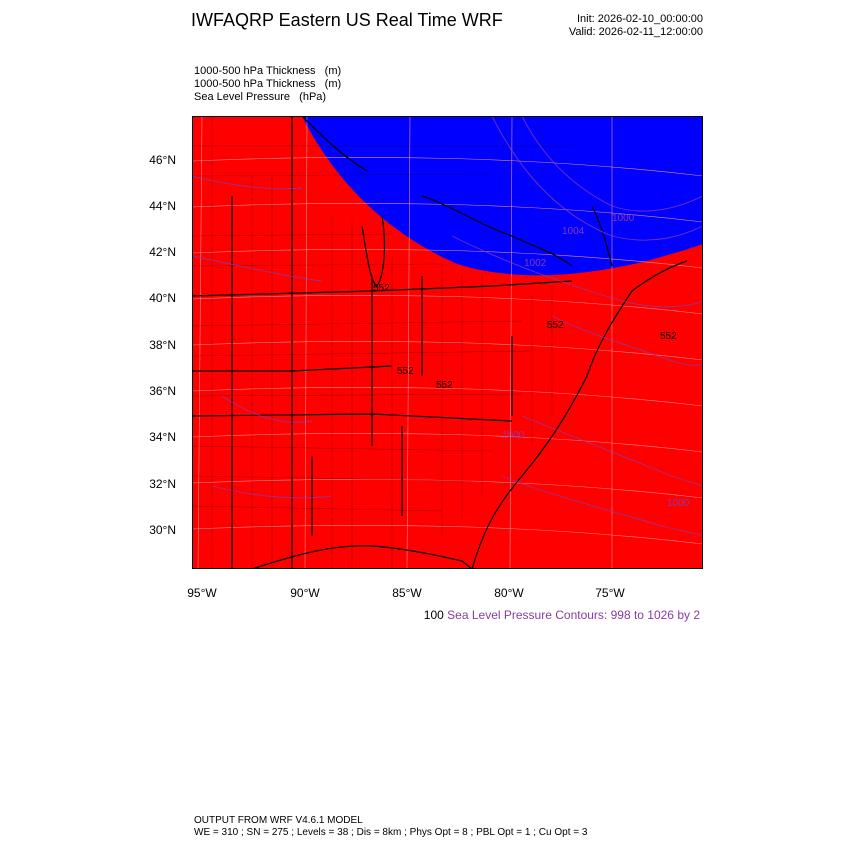 This screenshot has height=850, width=850. I want to click on field-label-3: Sea Level Pressure (hPa), so click(260, 97).